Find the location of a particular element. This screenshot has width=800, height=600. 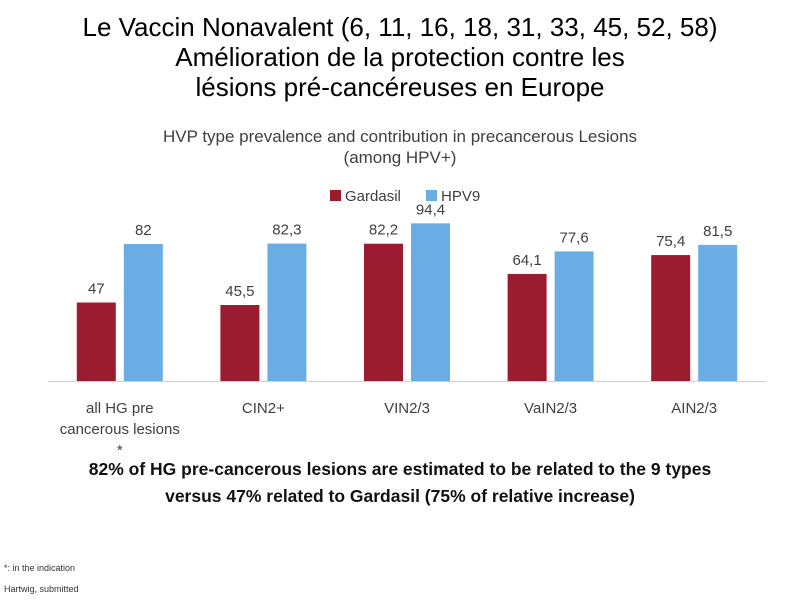

data-label-gardasil-1: 45,5 is located at coordinates (239, 291).